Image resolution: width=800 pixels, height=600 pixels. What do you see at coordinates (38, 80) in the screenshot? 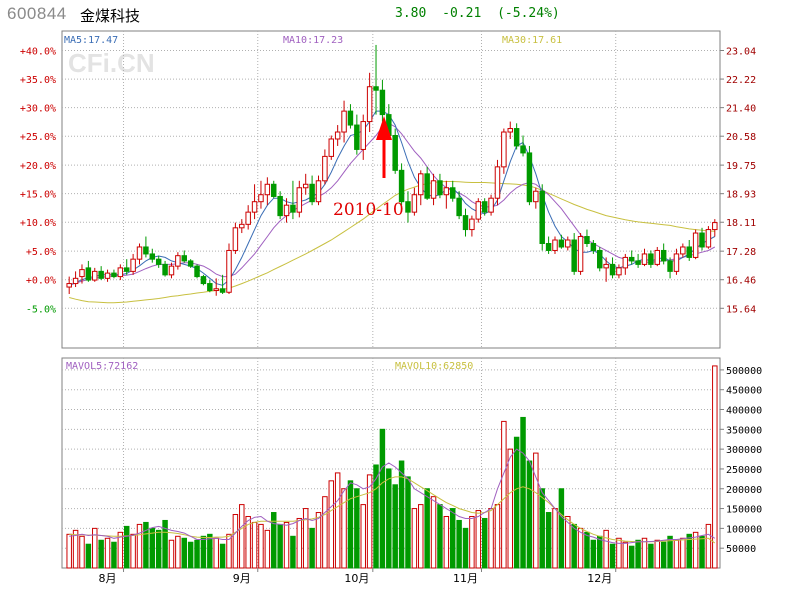
I see `percent-tick-label: +35.0%` at bounding box center [38, 80].